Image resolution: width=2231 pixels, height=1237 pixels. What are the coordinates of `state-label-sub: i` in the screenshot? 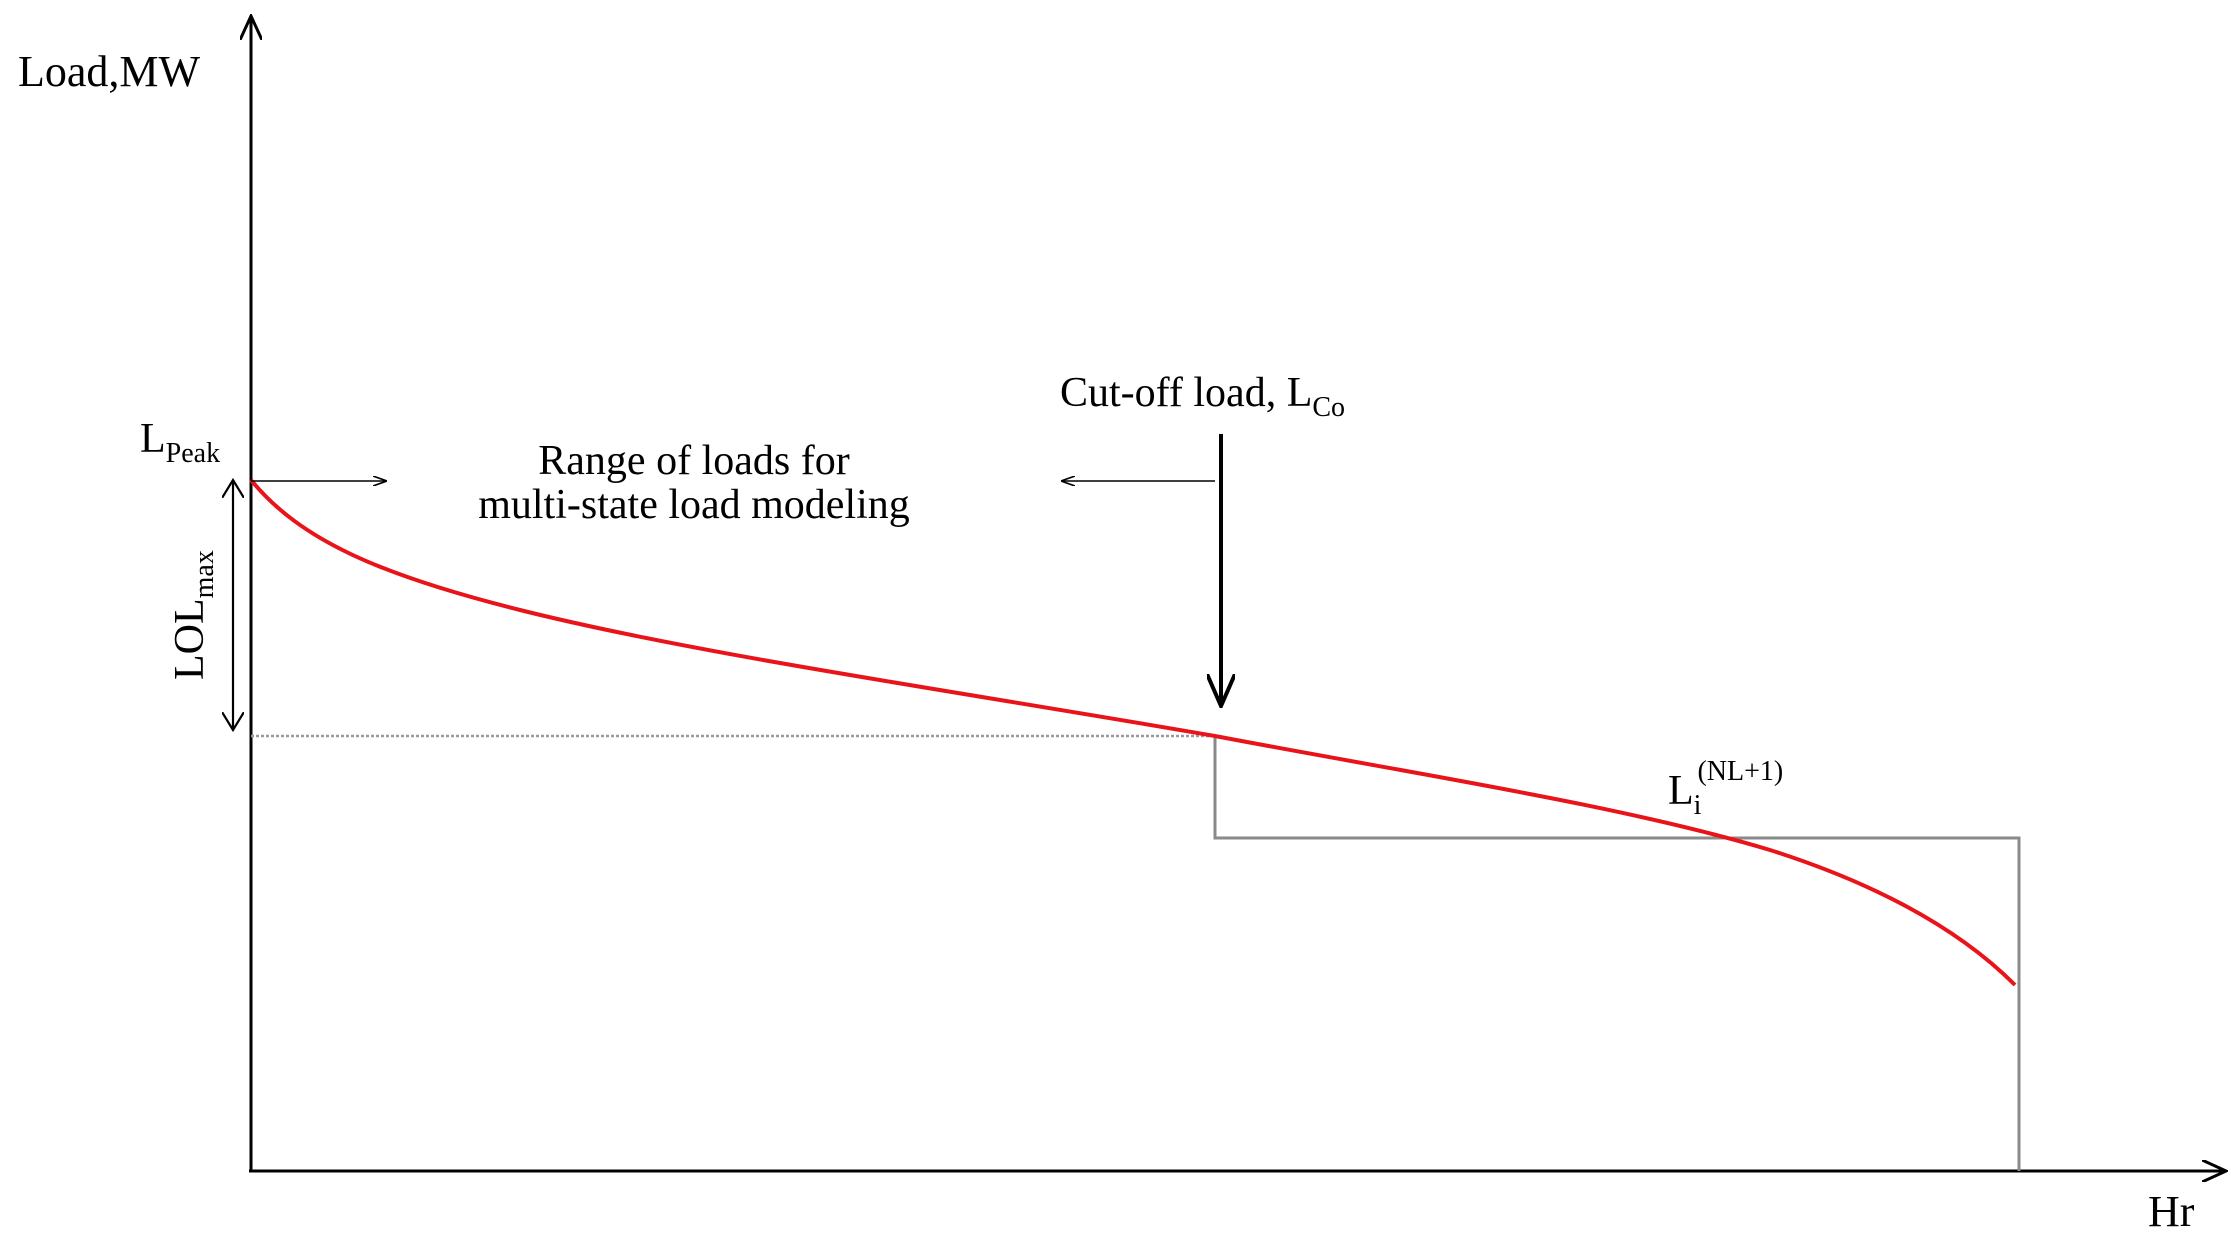 It's located at (1698, 805).